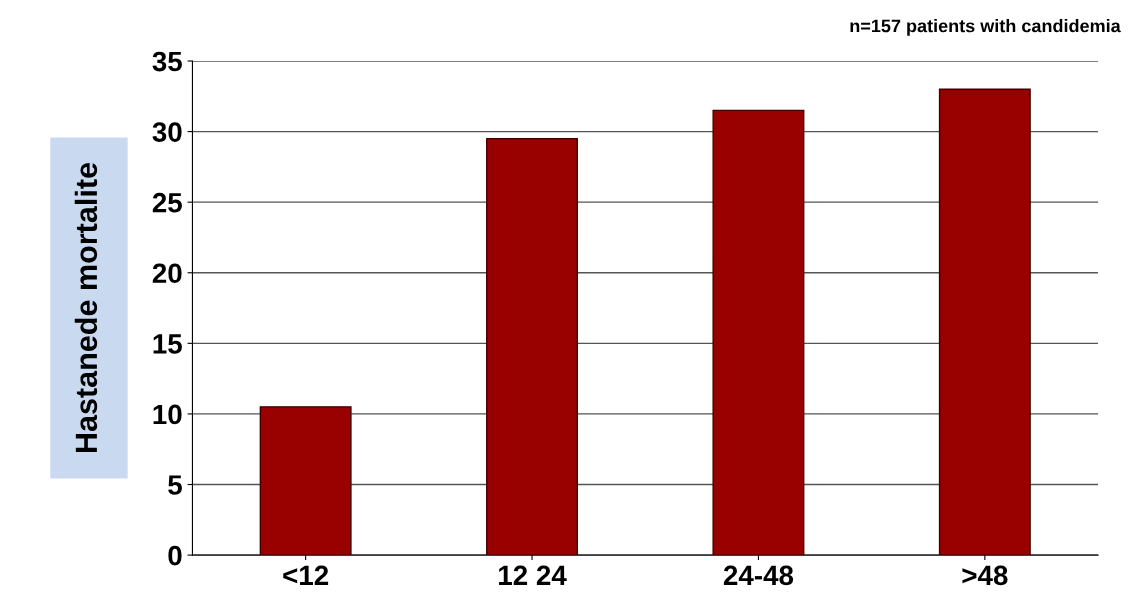  Describe the element at coordinates (533, 575) in the screenshot. I see `x-tick-label: 12 24` at that location.